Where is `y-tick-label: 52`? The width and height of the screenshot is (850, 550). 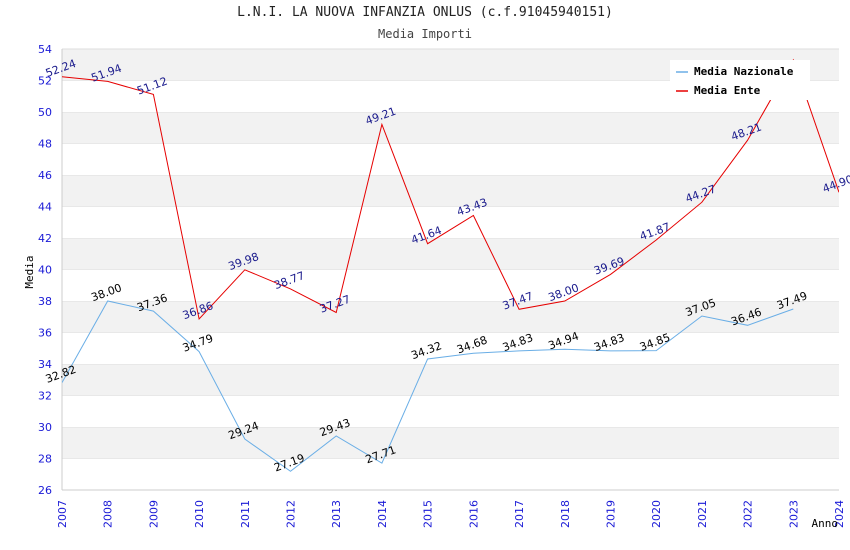
y-tick-label: 52 is located at coordinates (45, 81).